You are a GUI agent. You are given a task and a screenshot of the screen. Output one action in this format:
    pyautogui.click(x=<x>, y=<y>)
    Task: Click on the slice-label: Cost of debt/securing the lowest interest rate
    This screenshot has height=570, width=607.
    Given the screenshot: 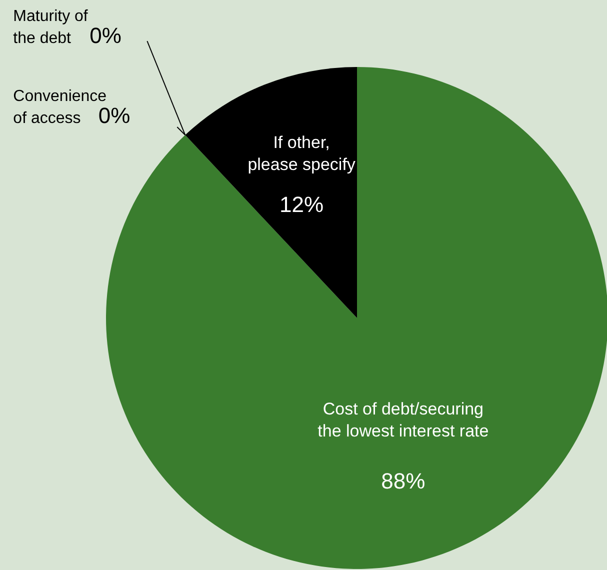 What is the action you would take?
    pyautogui.click(x=403, y=420)
    